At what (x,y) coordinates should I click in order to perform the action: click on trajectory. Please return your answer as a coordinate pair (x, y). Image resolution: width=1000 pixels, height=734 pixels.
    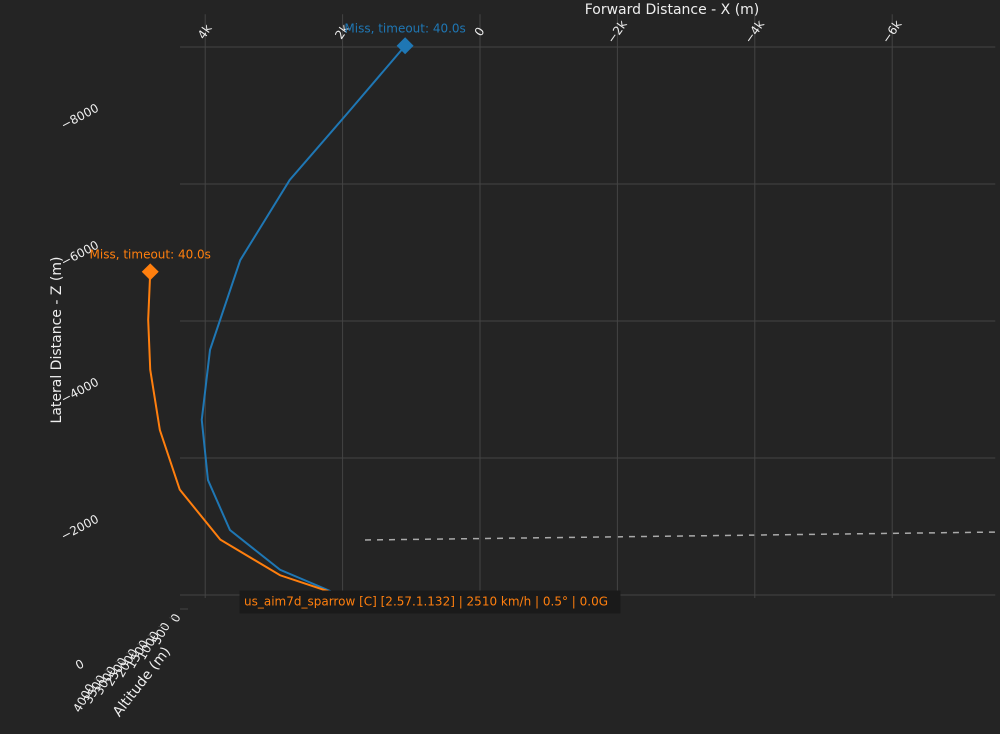
    Looking at the image, I should click on (244, 434).